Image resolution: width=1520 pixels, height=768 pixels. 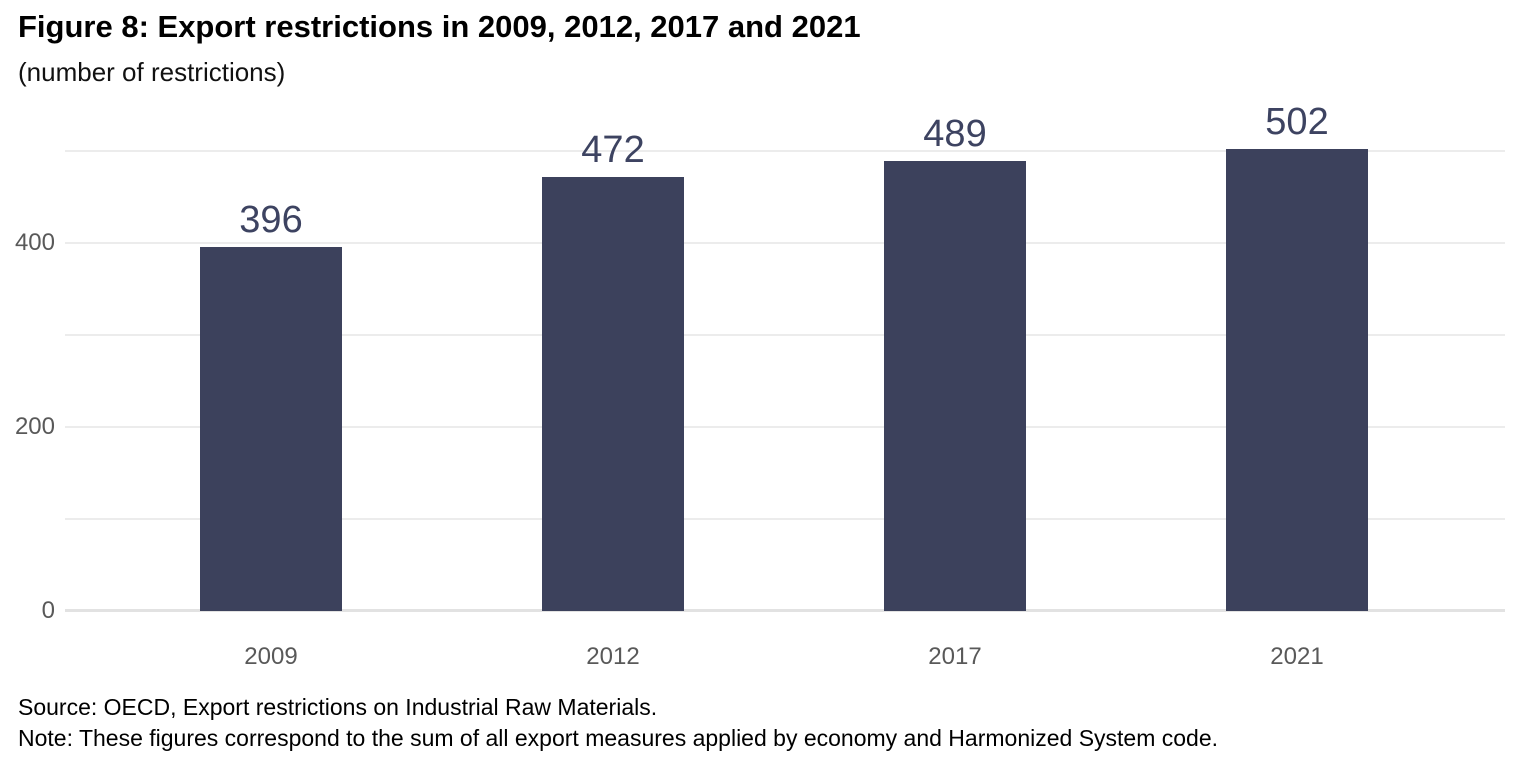 What do you see at coordinates (34, 426) in the screenshot?
I see `y-tick-200: 200` at bounding box center [34, 426].